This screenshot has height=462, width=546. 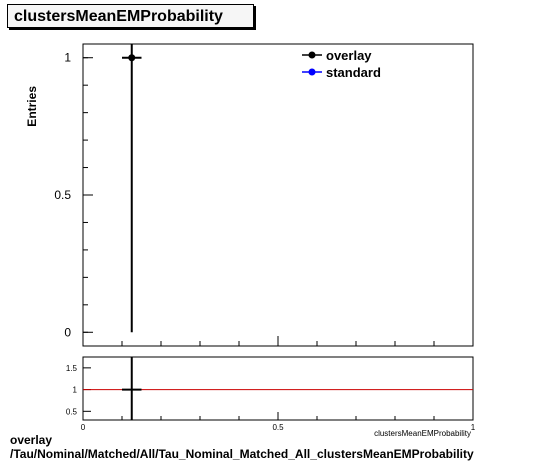 I want to click on ratio-y-tick-label: 1.5, so click(x=72, y=368).